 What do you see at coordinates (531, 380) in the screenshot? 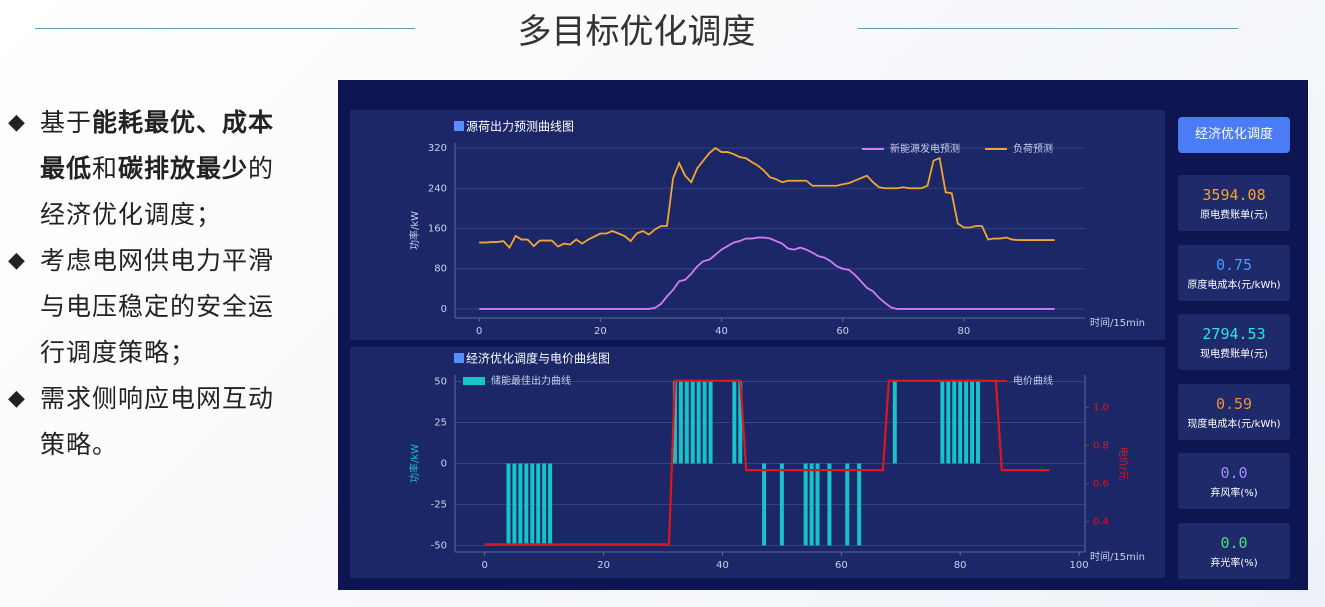
I see `legend-label: 储能最佳出力曲线` at bounding box center [531, 380].